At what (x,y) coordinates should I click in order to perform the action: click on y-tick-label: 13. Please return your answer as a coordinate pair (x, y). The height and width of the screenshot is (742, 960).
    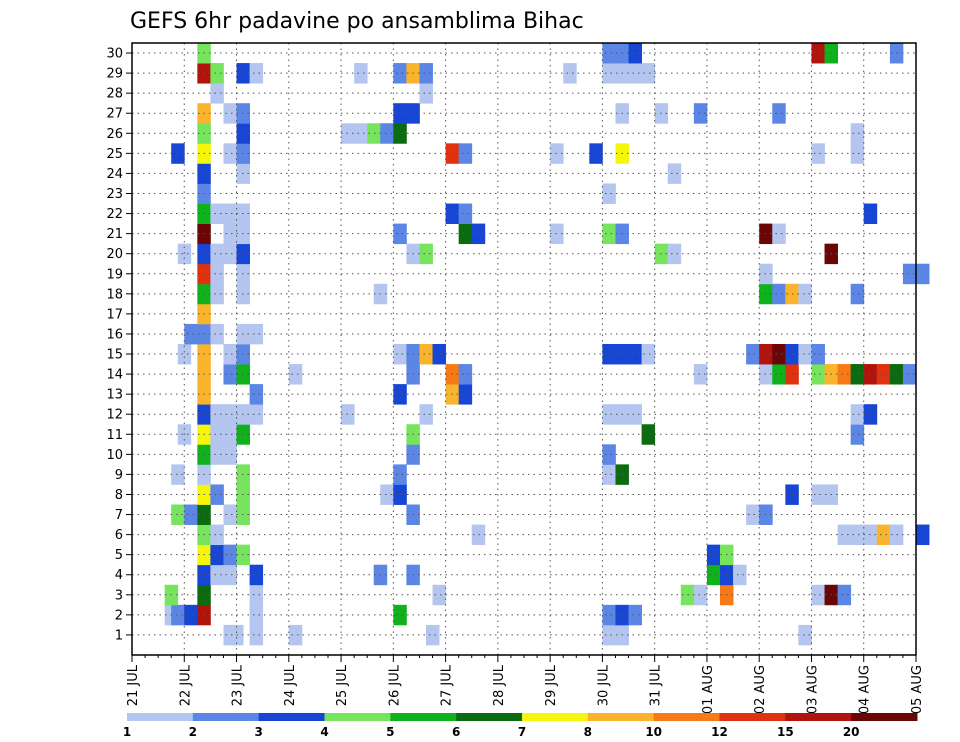
    Looking at the image, I should click on (114, 395).